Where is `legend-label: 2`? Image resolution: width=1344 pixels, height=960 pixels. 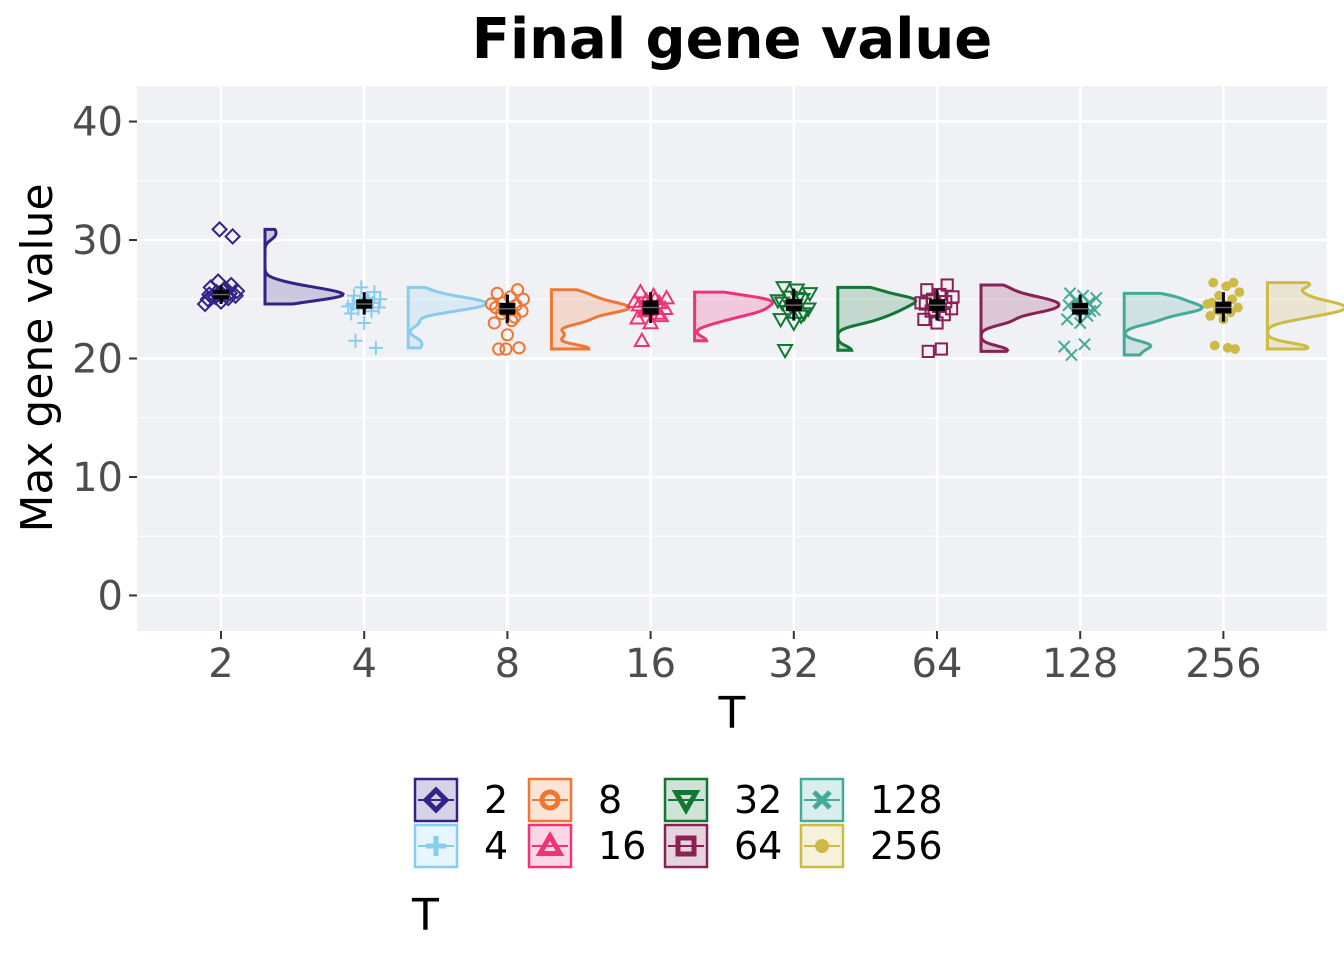 legend-label: 2 is located at coordinates (496, 800).